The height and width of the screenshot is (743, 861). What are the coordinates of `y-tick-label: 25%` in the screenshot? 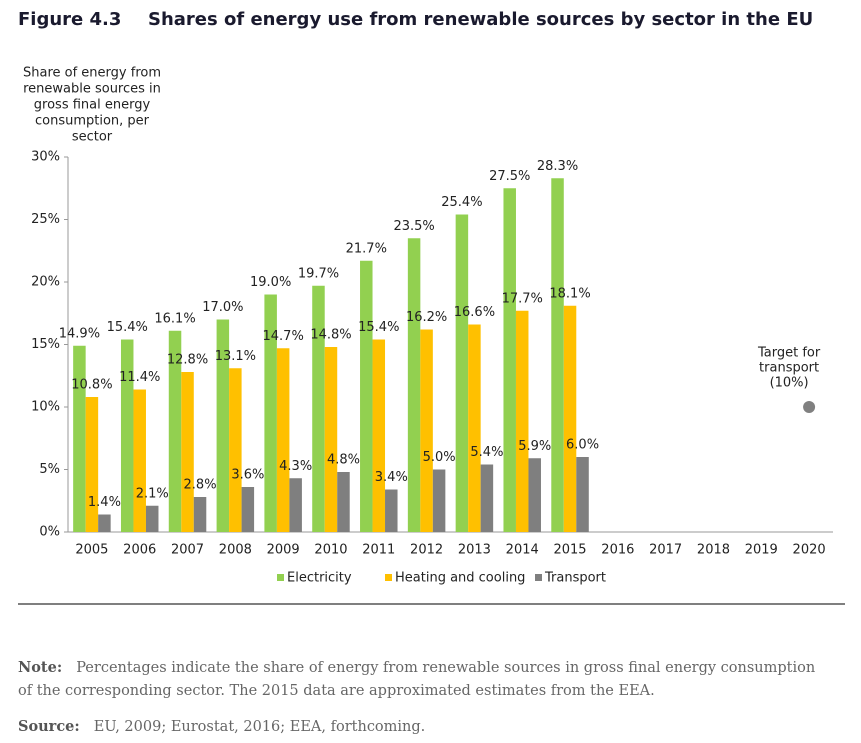 It's located at (45, 219).